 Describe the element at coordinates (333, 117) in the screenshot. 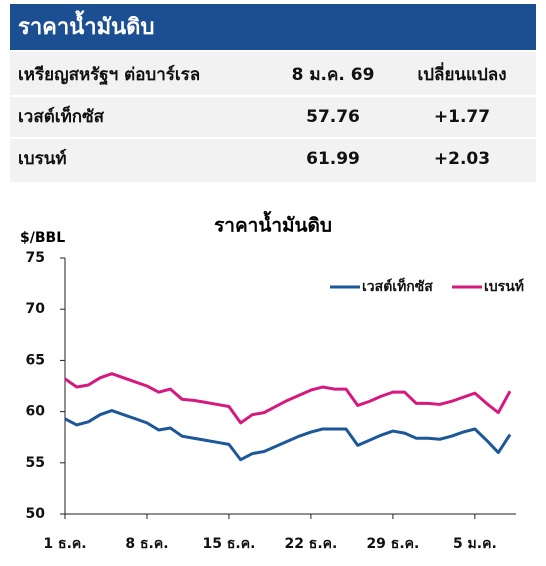

I see `cell: 57.76` at that location.